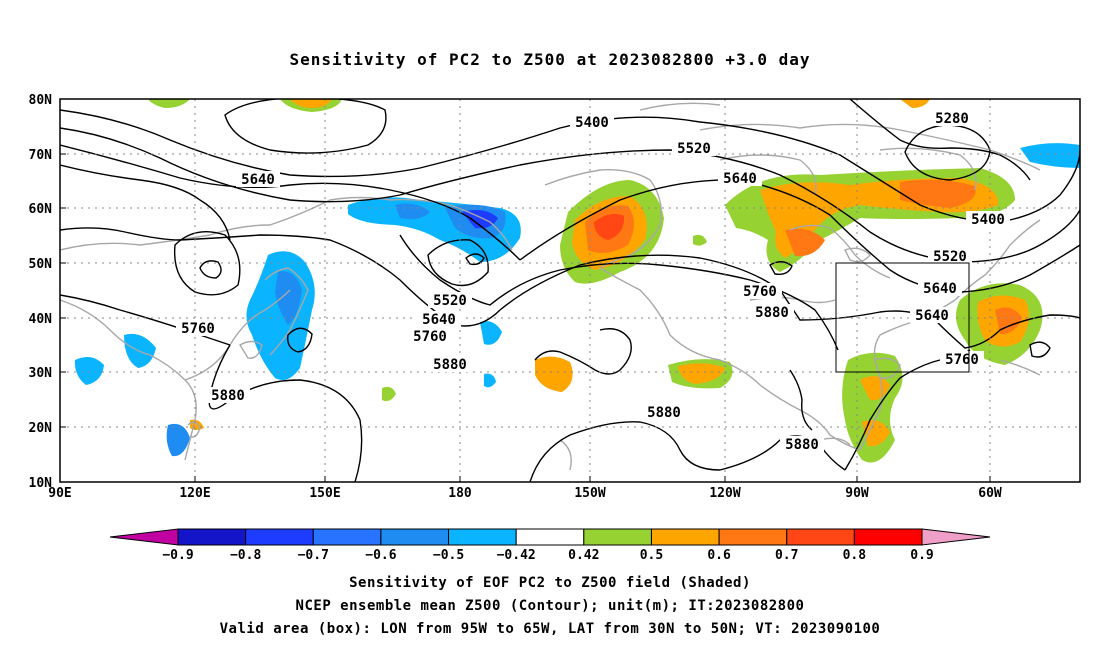 The image size is (1100, 650). What do you see at coordinates (855, 555) in the screenshot?
I see `colorbar-label: 0.8` at bounding box center [855, 555].